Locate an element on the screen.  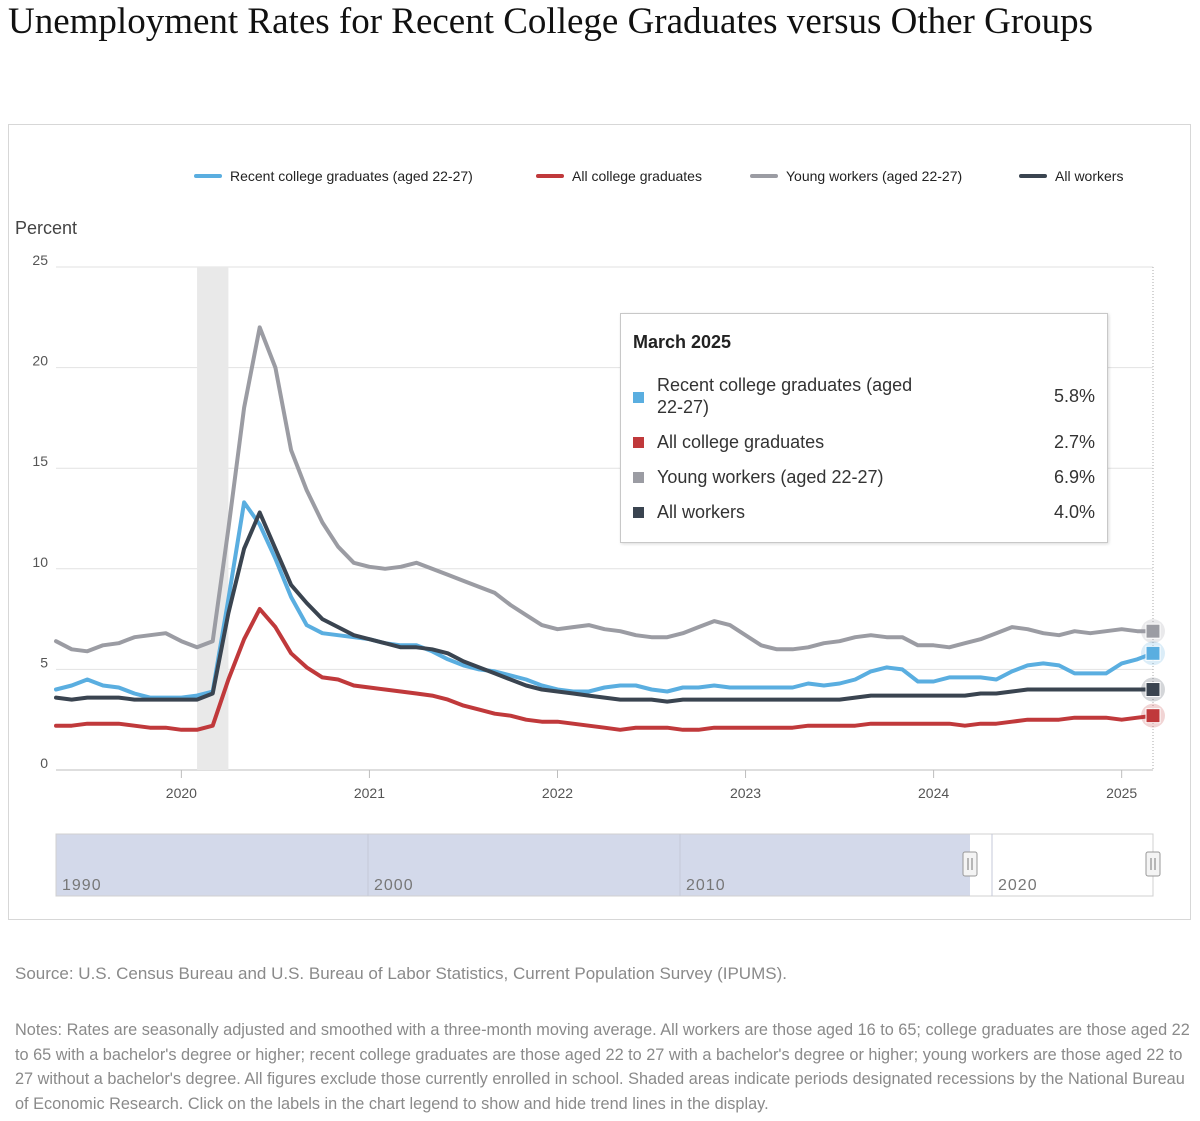
y-tick-label: 20 is located at coordinates (40, 361).